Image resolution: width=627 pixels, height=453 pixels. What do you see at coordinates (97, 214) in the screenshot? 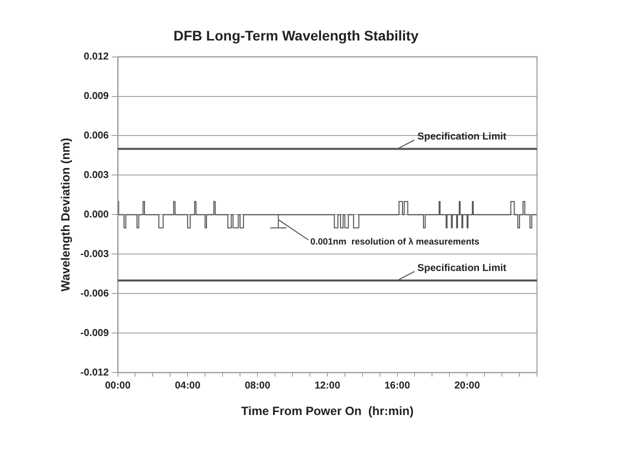
I see `y-tick-label: 0.000` at bounding box center [97, 214].